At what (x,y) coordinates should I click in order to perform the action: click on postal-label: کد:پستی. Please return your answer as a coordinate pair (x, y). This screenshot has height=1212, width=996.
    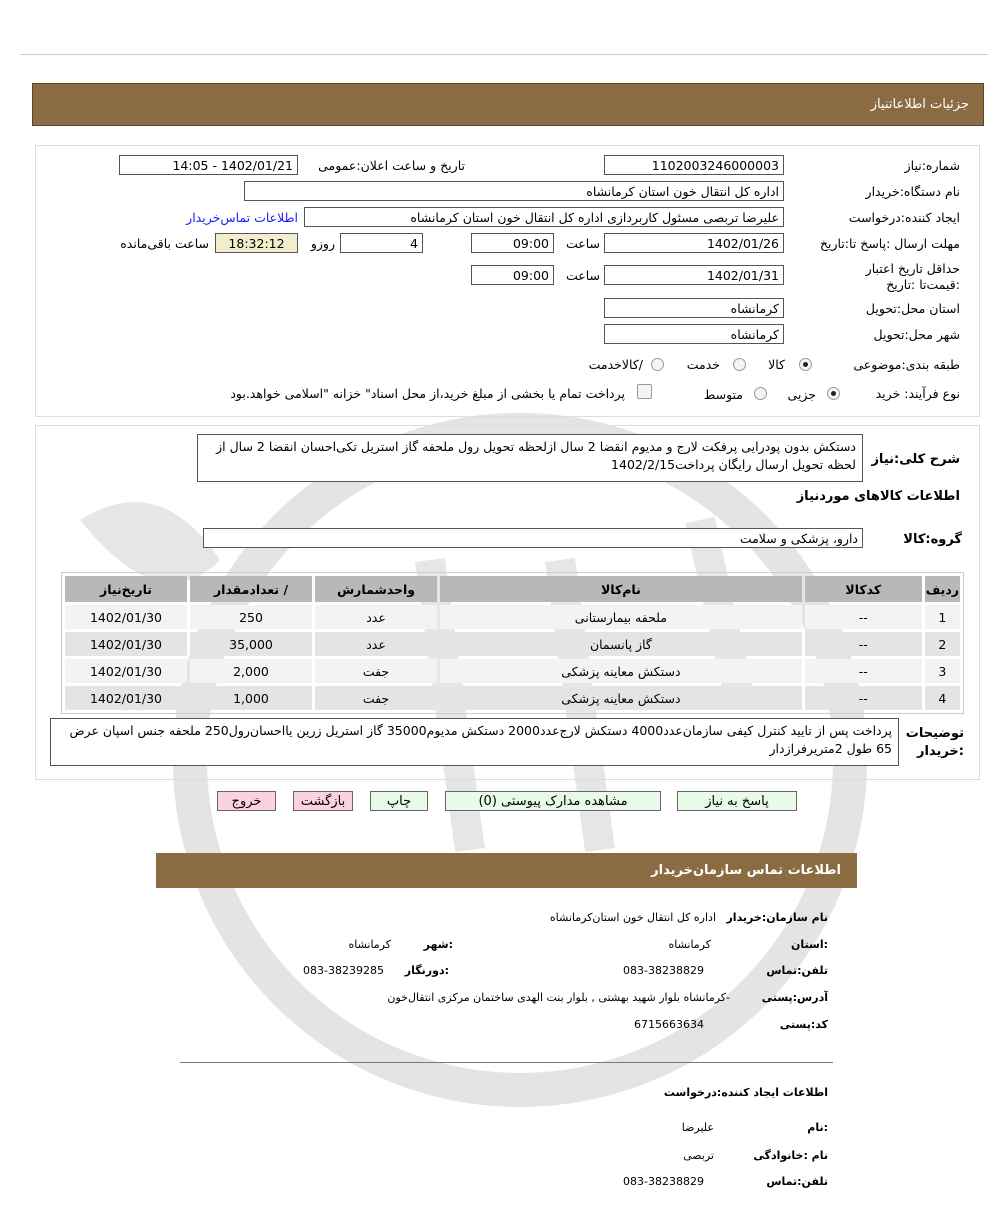
    Looking at the image, I should click on (803, 1024).